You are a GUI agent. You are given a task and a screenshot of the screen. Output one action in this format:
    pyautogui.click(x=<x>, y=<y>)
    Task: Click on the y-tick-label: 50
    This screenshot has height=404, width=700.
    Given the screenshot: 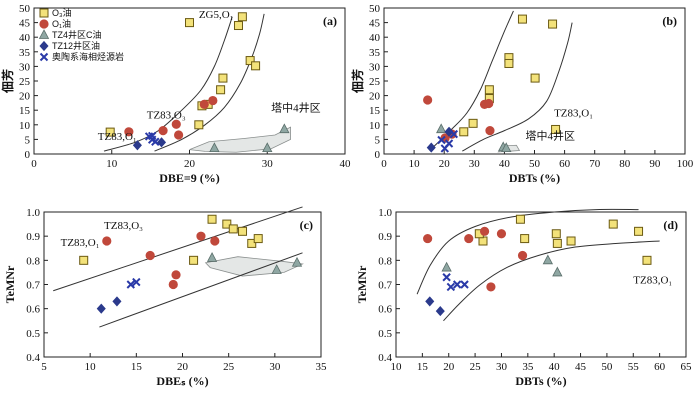 What is the action you would take?
    pyautogui.click(x=25, y=9)
    